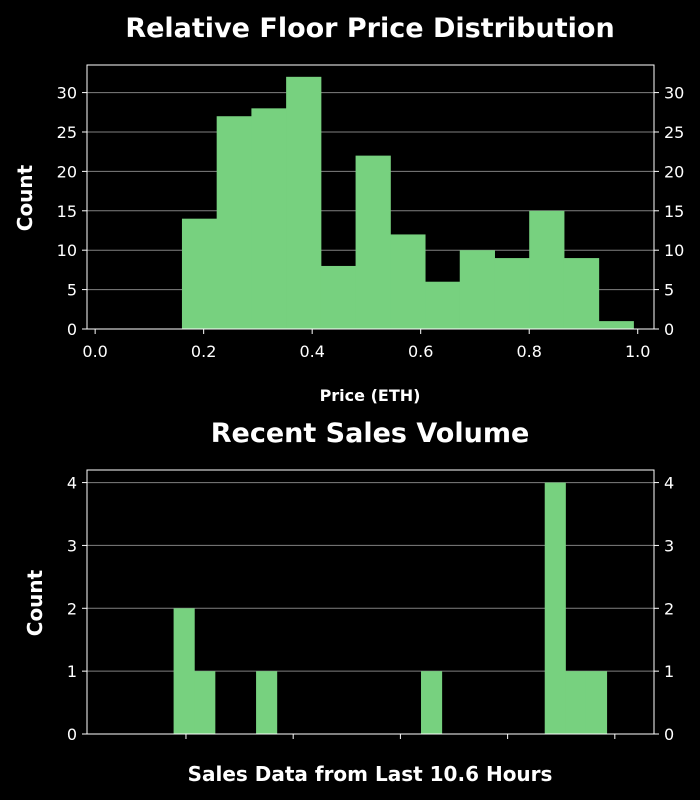 The height and width of the screenshot is (800, 700). I want to click on y-tick-label-left: 20, so click(67, 171).